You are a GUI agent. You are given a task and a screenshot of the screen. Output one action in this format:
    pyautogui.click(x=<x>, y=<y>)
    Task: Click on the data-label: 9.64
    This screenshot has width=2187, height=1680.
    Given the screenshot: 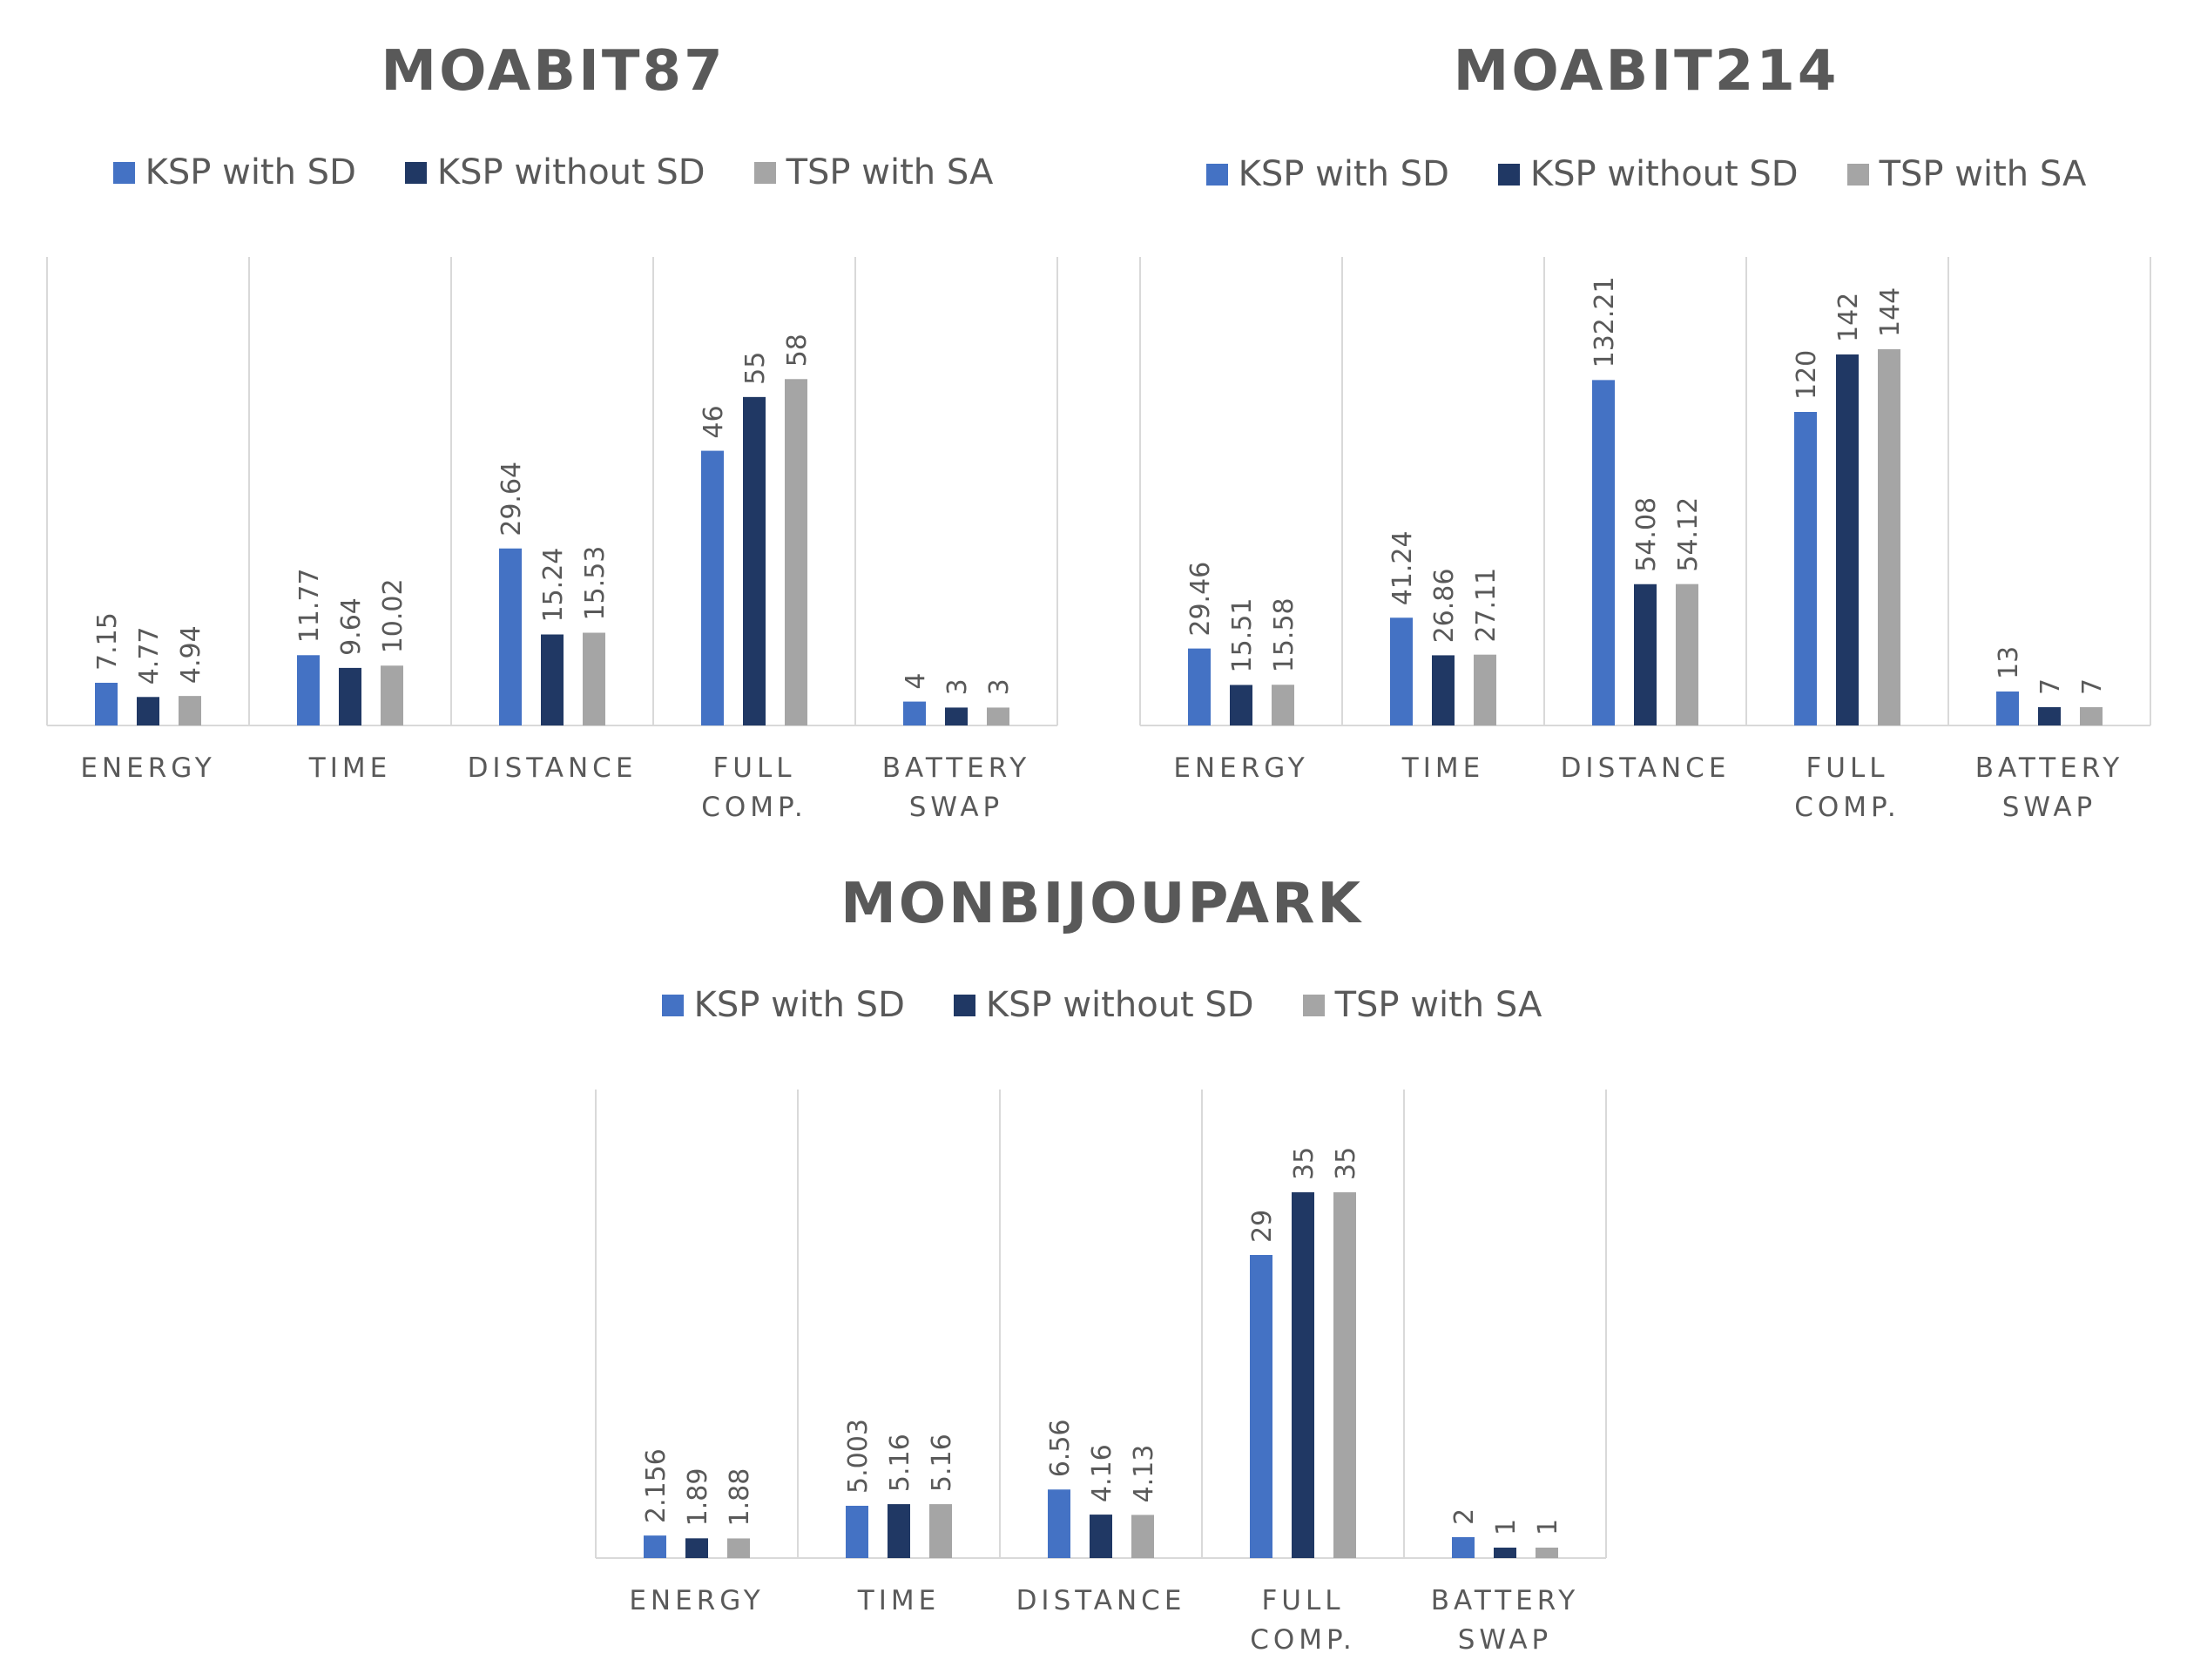 What is the action you would take?
    pyautogui.click(x=351, y=626)
    